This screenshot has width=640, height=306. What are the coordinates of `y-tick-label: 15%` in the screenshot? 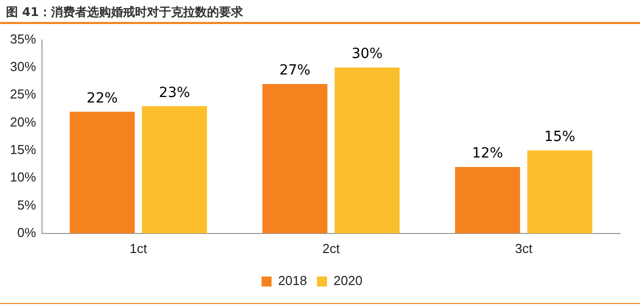 It's located at (23, 150).